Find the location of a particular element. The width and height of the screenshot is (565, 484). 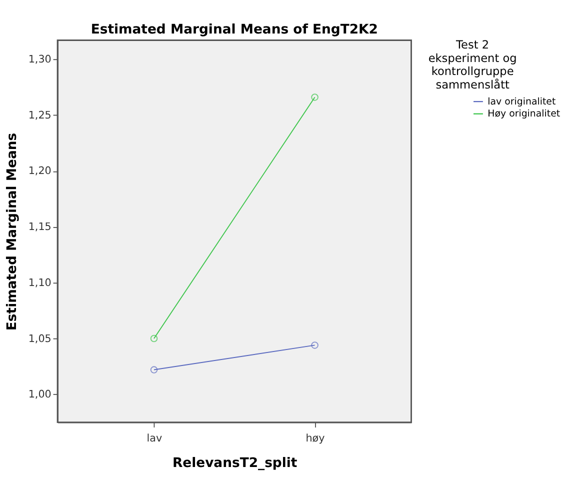

x-tick-label: lav is located at coordinates (154, 438).